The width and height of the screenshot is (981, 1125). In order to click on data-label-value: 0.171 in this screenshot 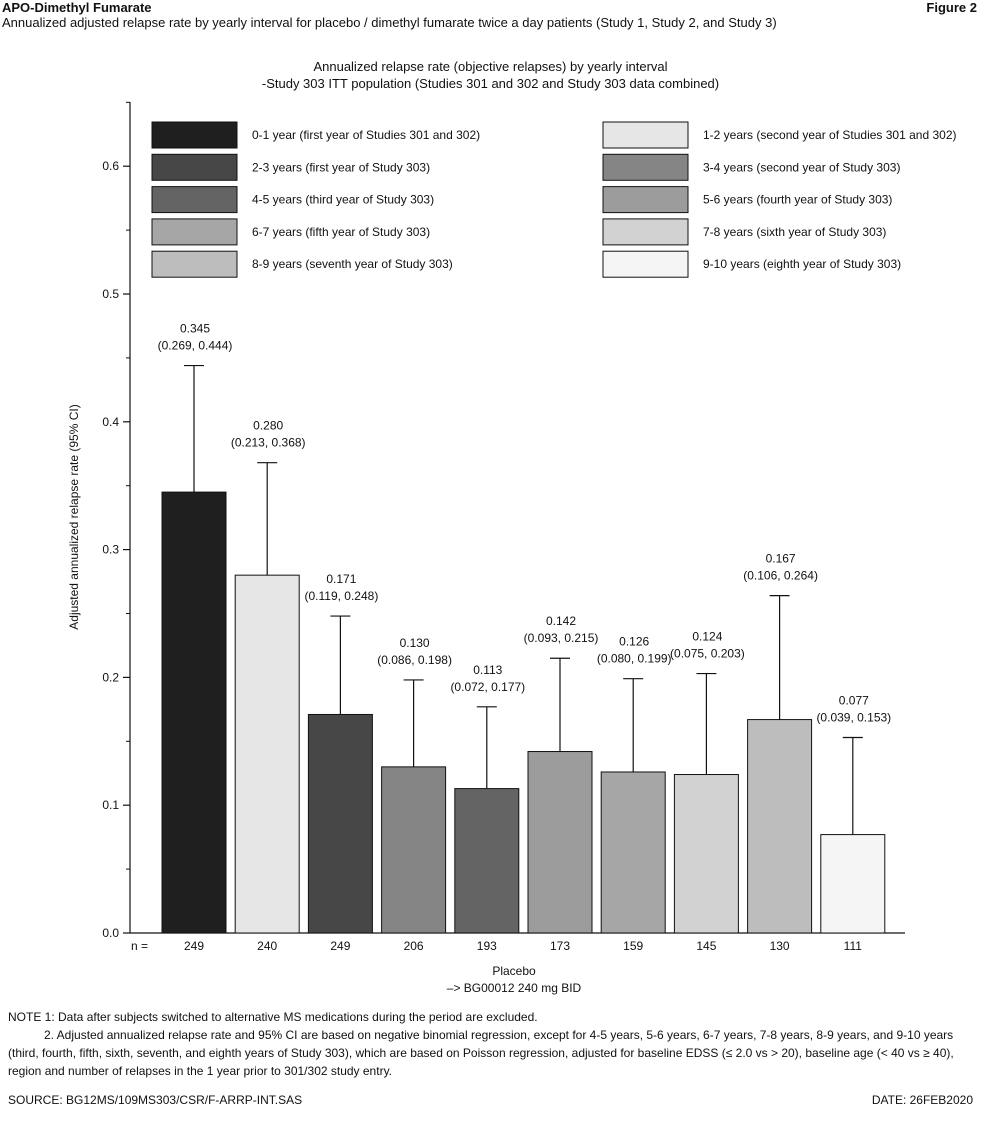, I will do `click(341, 579)`.